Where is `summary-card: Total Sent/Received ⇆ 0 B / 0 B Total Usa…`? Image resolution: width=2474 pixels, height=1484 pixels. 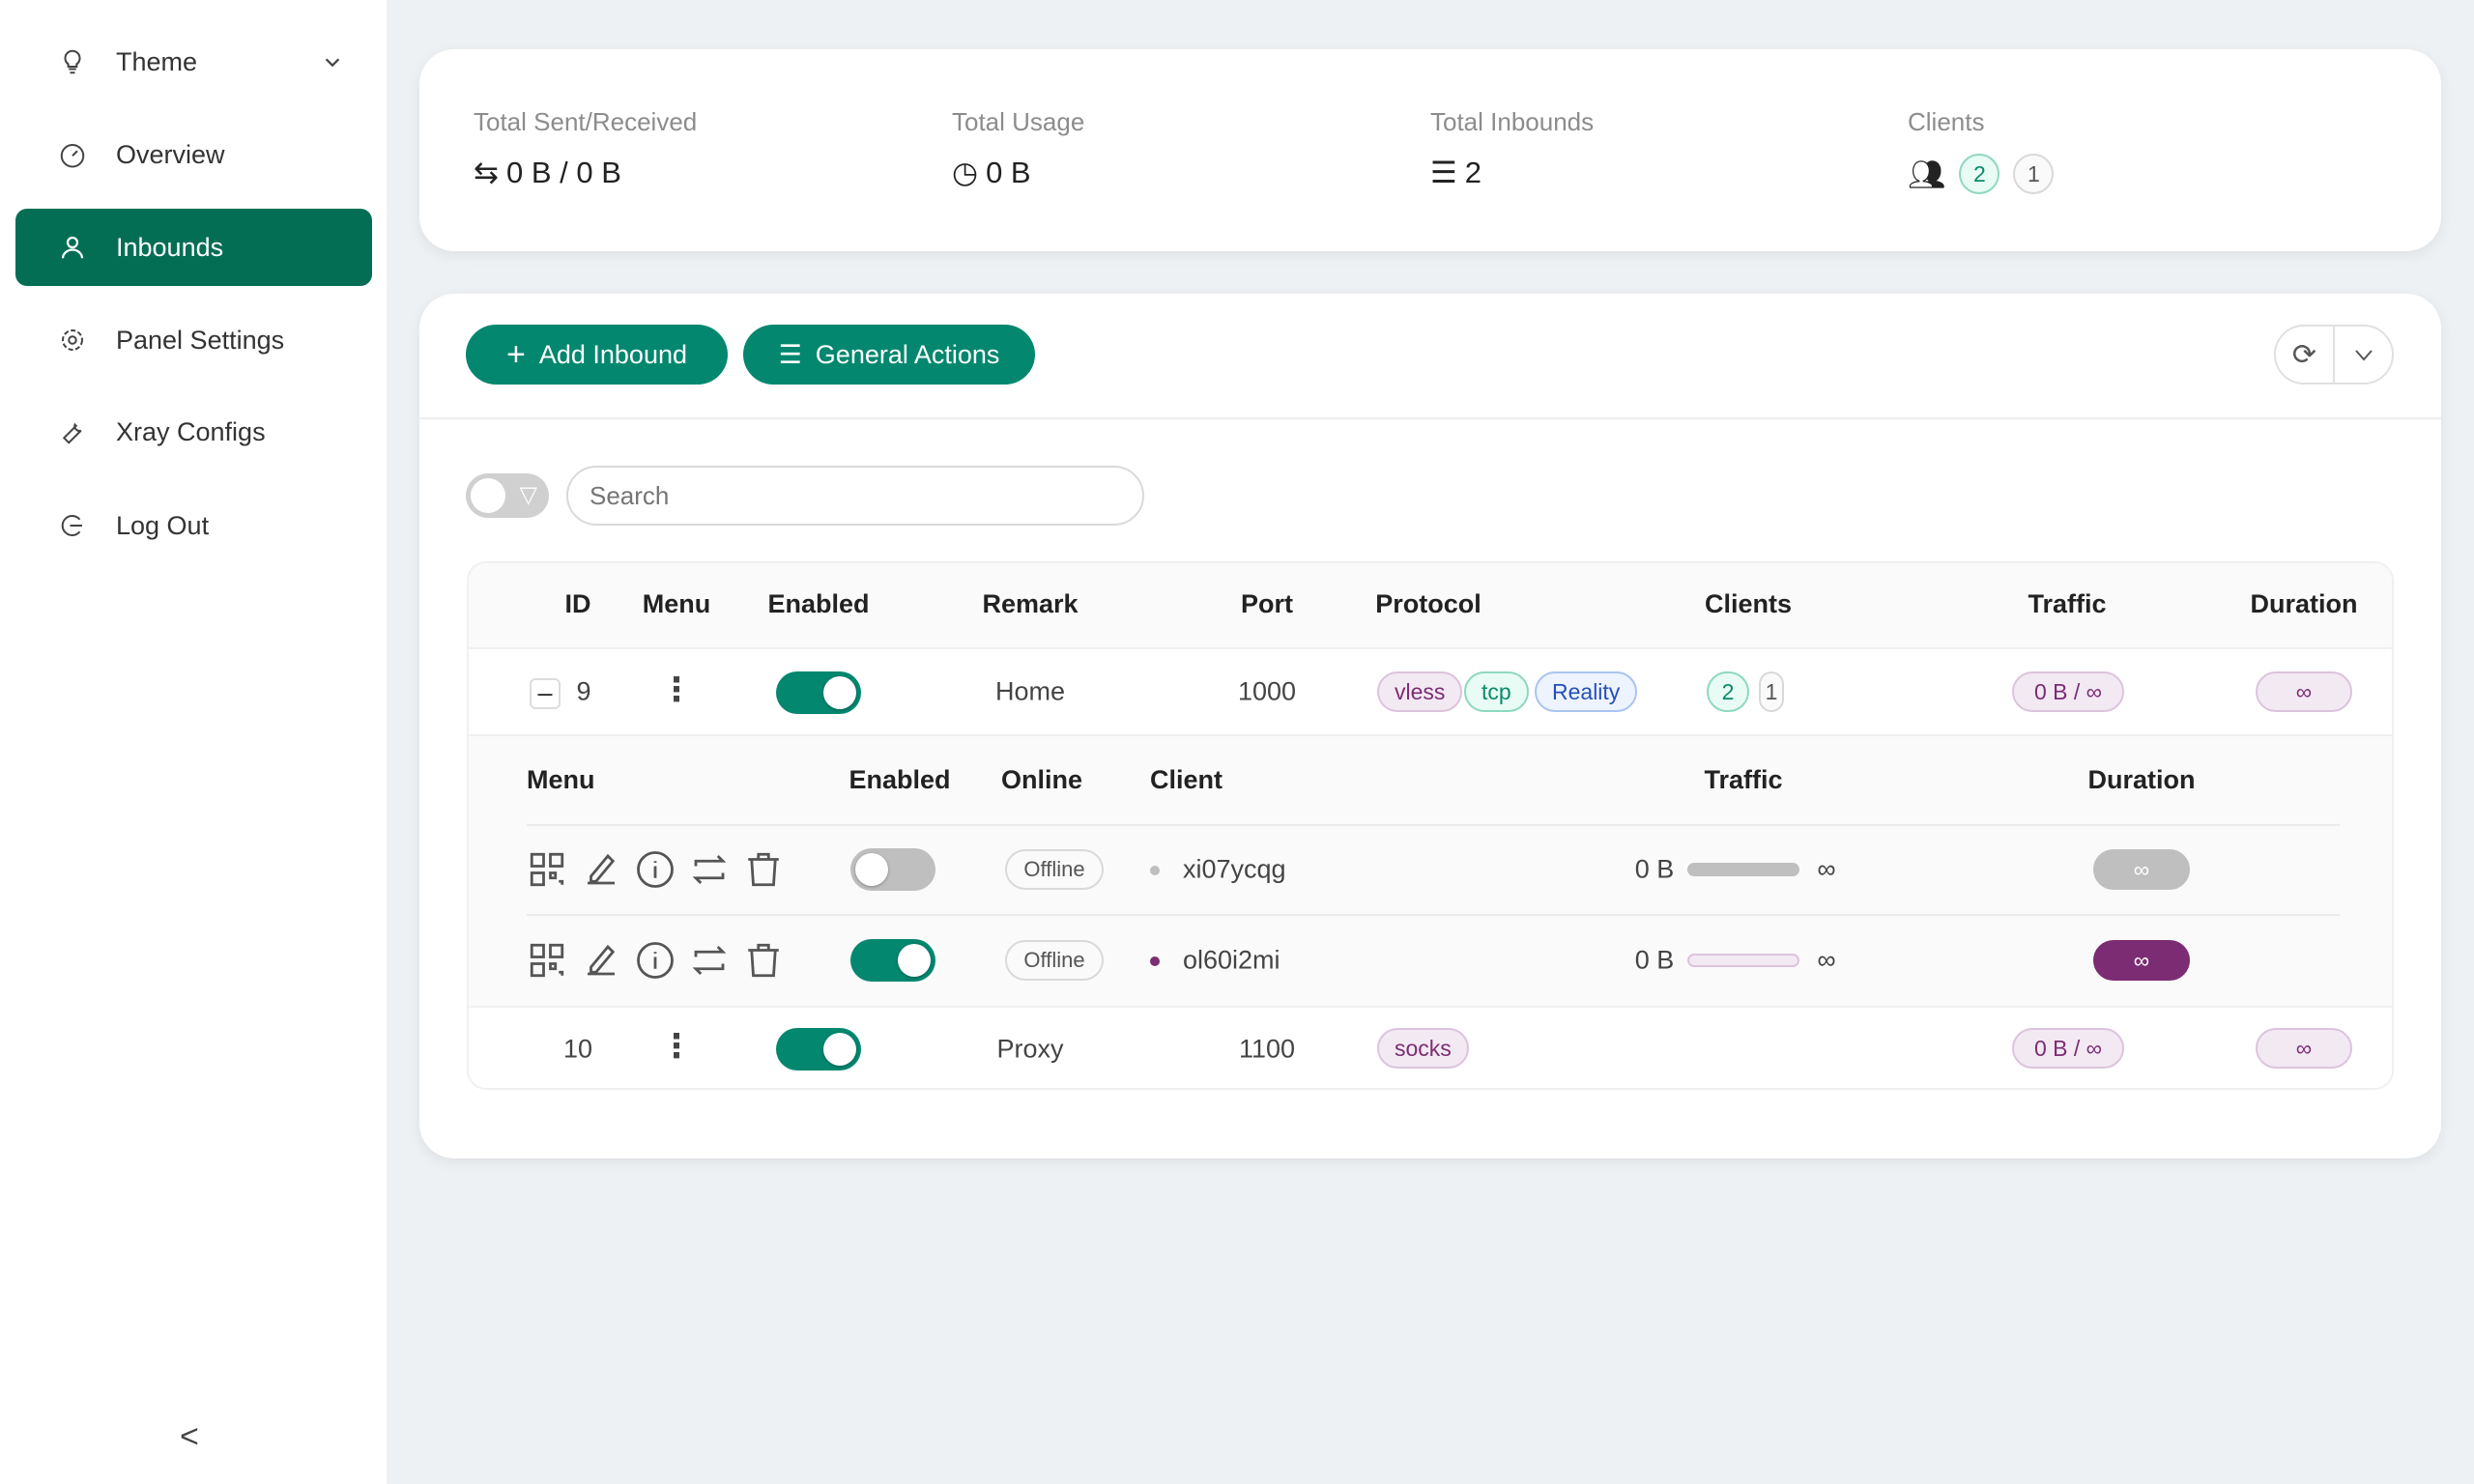 summary-card: Total Sent/Received ⇆ 0 B / 0 B Total Usa… is located at coordinates (1430, 150).